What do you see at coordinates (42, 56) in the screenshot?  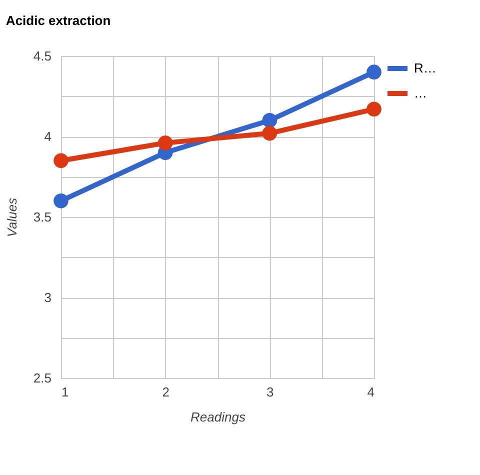 I see `y-tick-label: 4.5` at bounding box center [42, 56].